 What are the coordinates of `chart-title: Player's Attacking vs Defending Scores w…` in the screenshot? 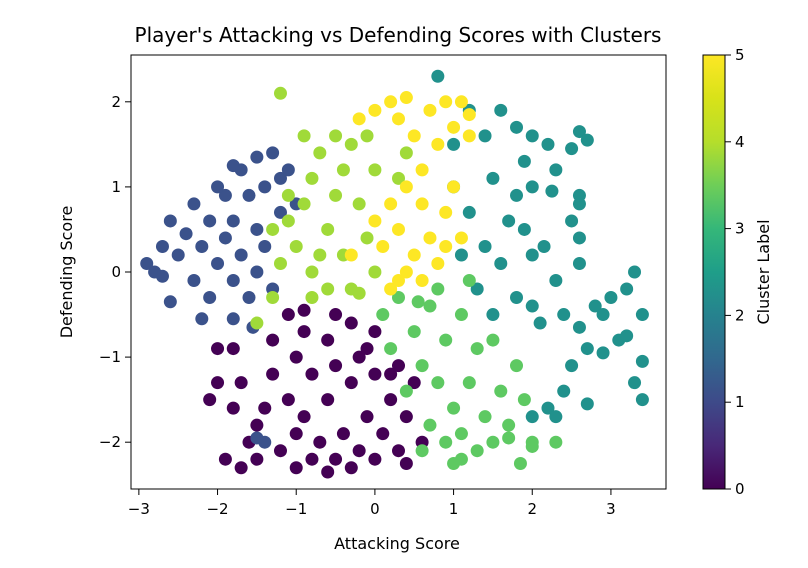 It's located at (398, 35).